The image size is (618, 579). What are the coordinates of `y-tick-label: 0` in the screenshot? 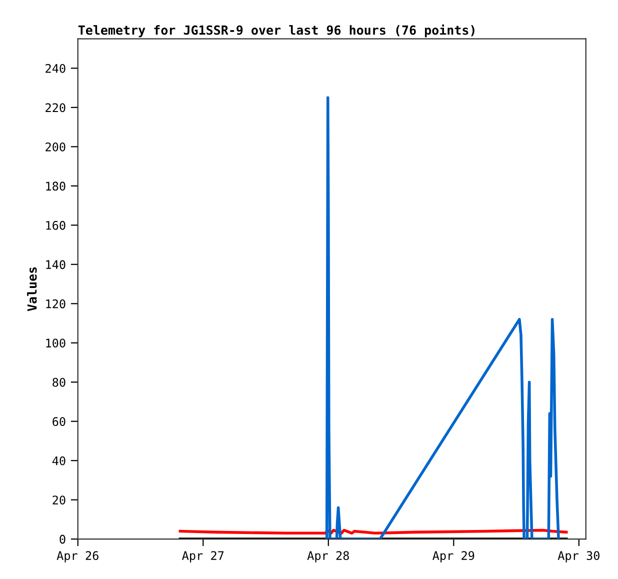 It's located at (63, 539).